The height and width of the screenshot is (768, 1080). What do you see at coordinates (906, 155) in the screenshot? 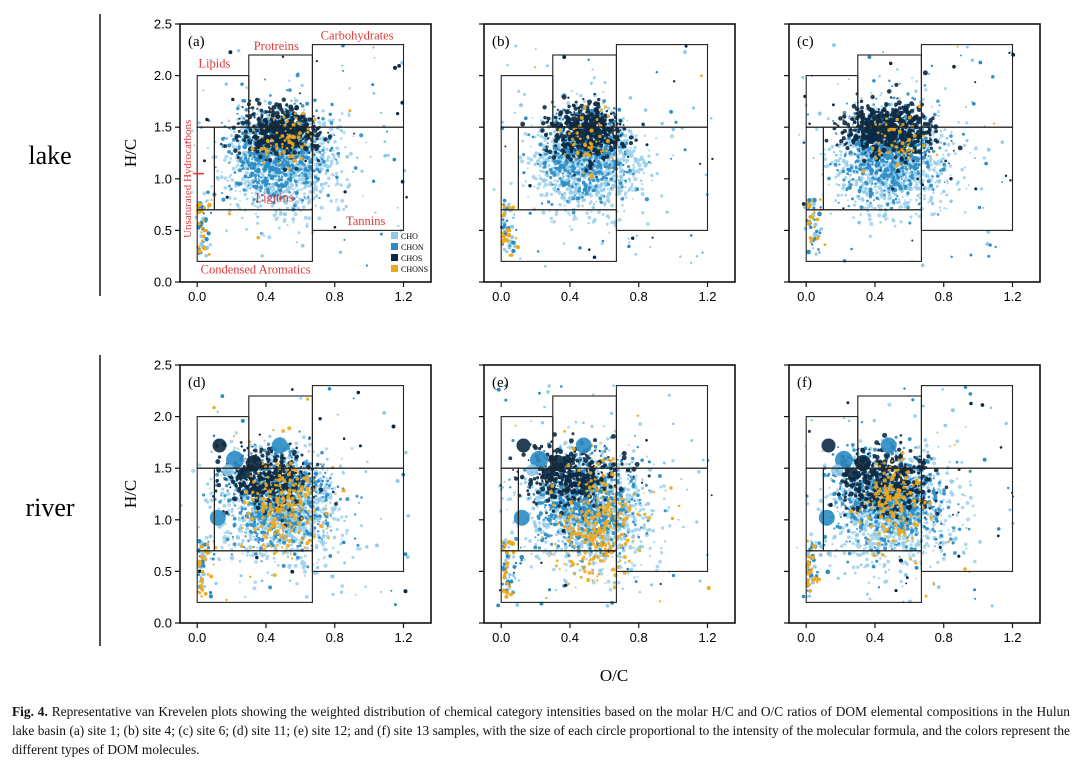
I see `series-cho` at bounding box center [906, 155].